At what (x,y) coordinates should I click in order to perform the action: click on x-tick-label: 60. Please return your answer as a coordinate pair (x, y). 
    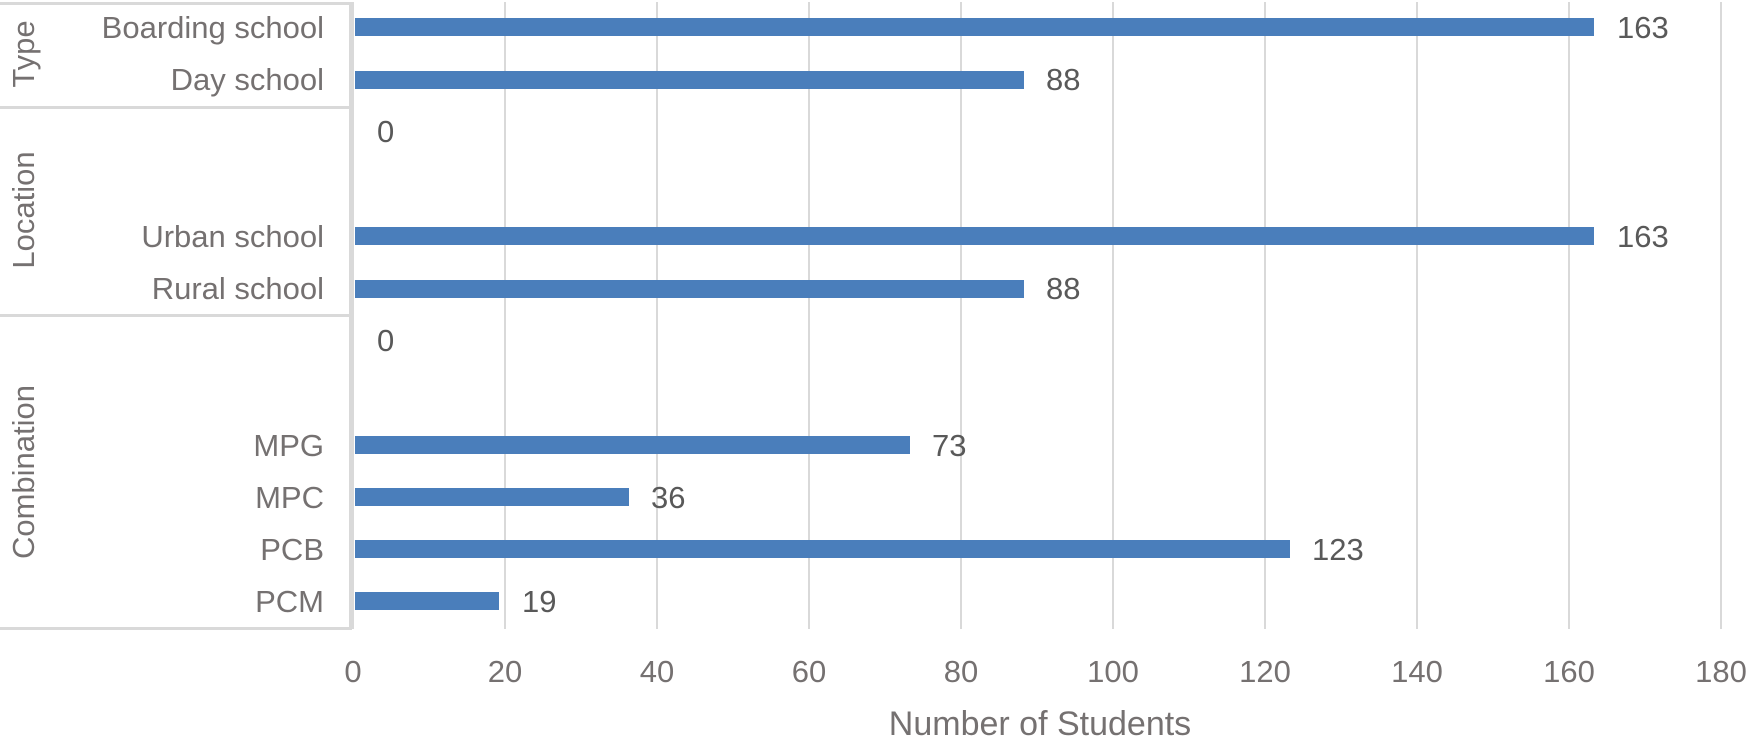
    Looking at the image, I should click on (809, 671).